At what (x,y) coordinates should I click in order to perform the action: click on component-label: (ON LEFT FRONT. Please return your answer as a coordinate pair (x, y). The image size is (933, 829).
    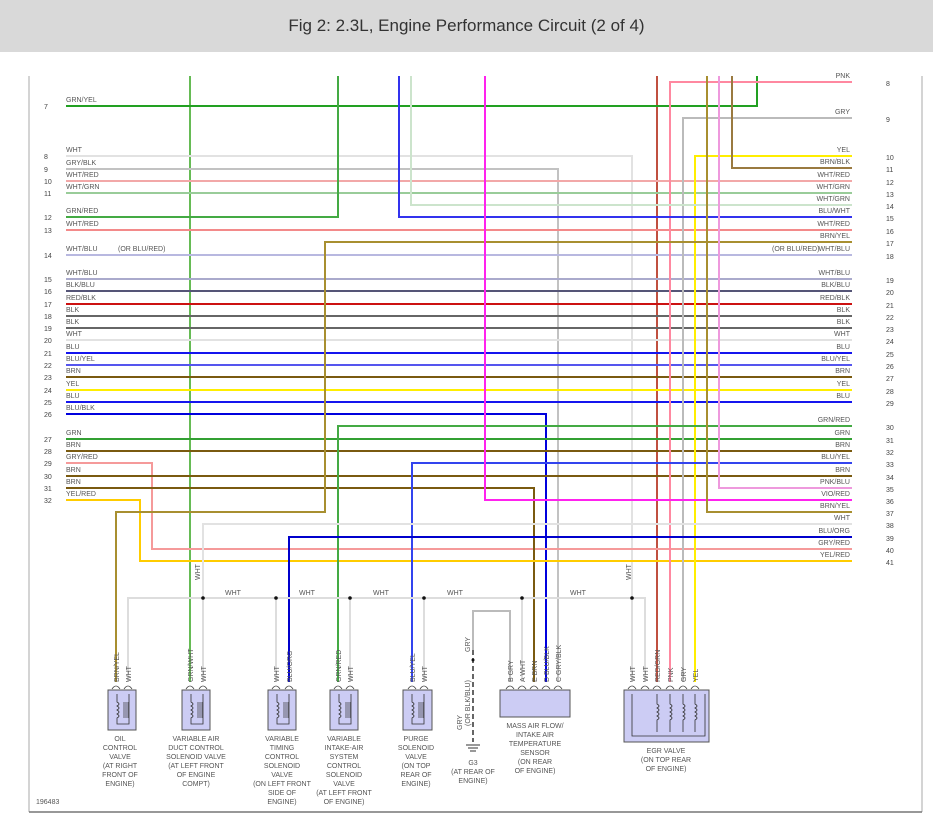
    Looking at the image, I should click on (282, 784).